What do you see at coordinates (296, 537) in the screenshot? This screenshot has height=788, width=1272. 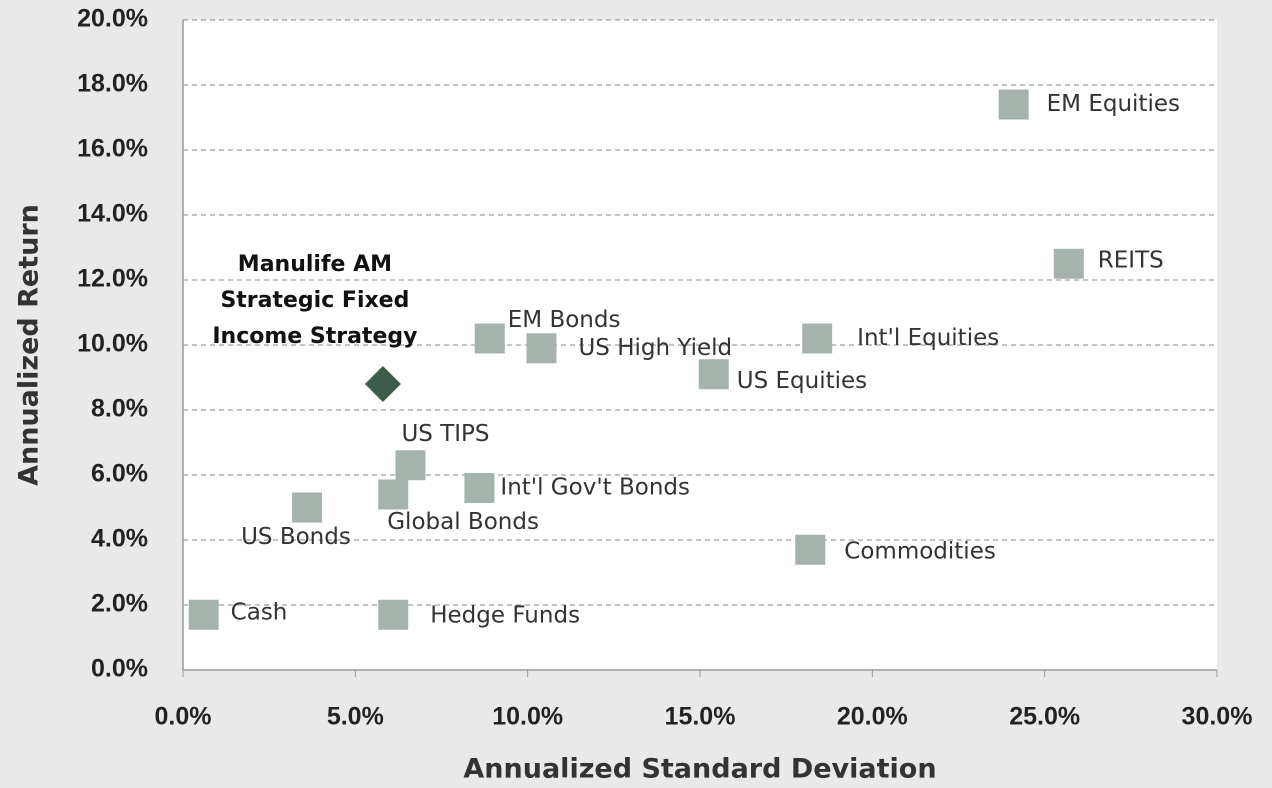 I see `point-label: US Bonds` at bounding box center [296, 537].